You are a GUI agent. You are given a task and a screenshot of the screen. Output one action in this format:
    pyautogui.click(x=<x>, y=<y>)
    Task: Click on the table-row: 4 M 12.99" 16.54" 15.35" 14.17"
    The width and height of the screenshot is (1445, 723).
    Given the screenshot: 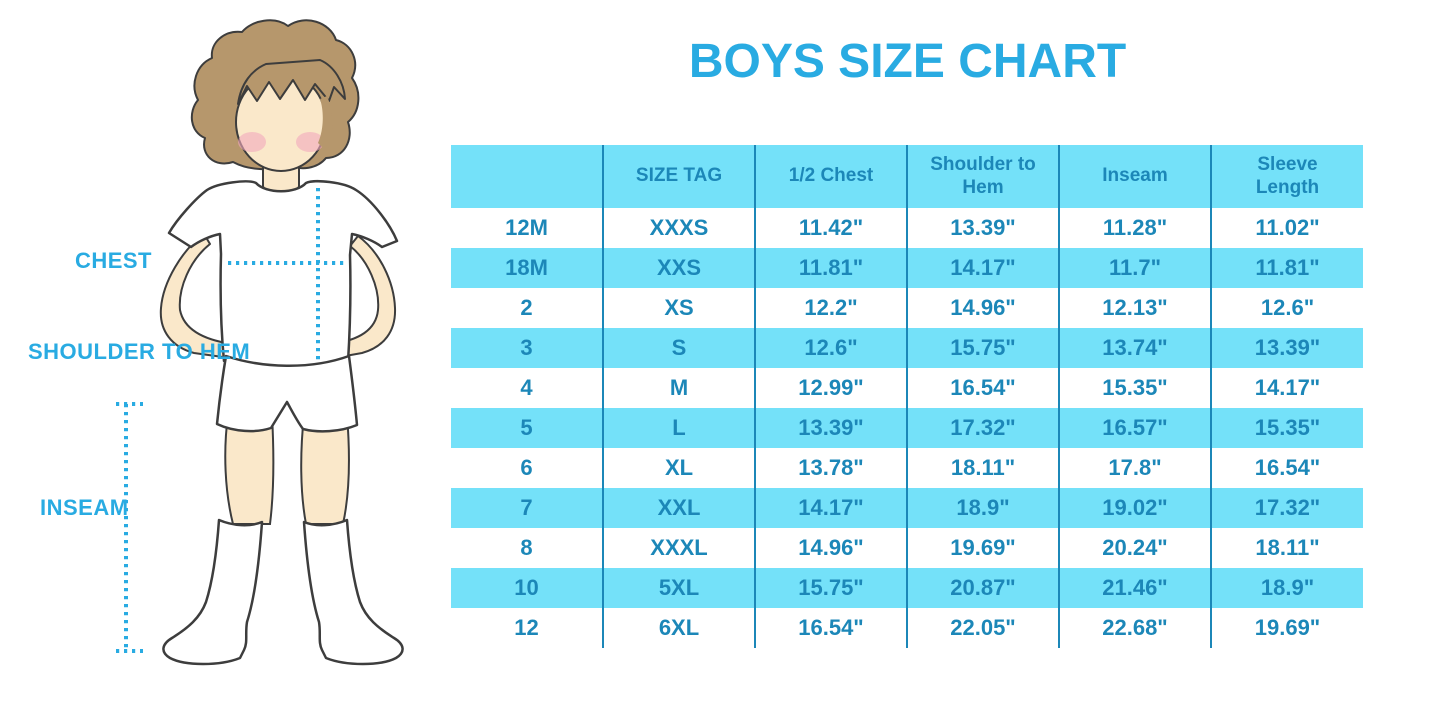 What is the action you would take?
    pyautogui.click(x=907, y=388)
    